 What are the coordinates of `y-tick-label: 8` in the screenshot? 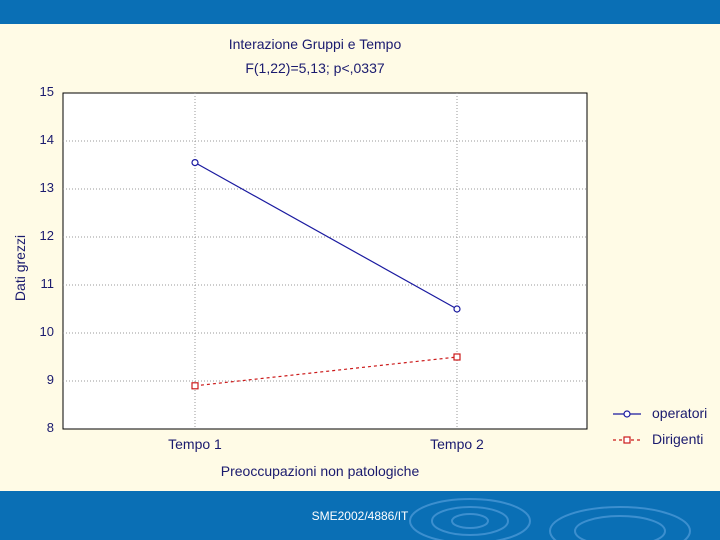 It's located at (50, 427).